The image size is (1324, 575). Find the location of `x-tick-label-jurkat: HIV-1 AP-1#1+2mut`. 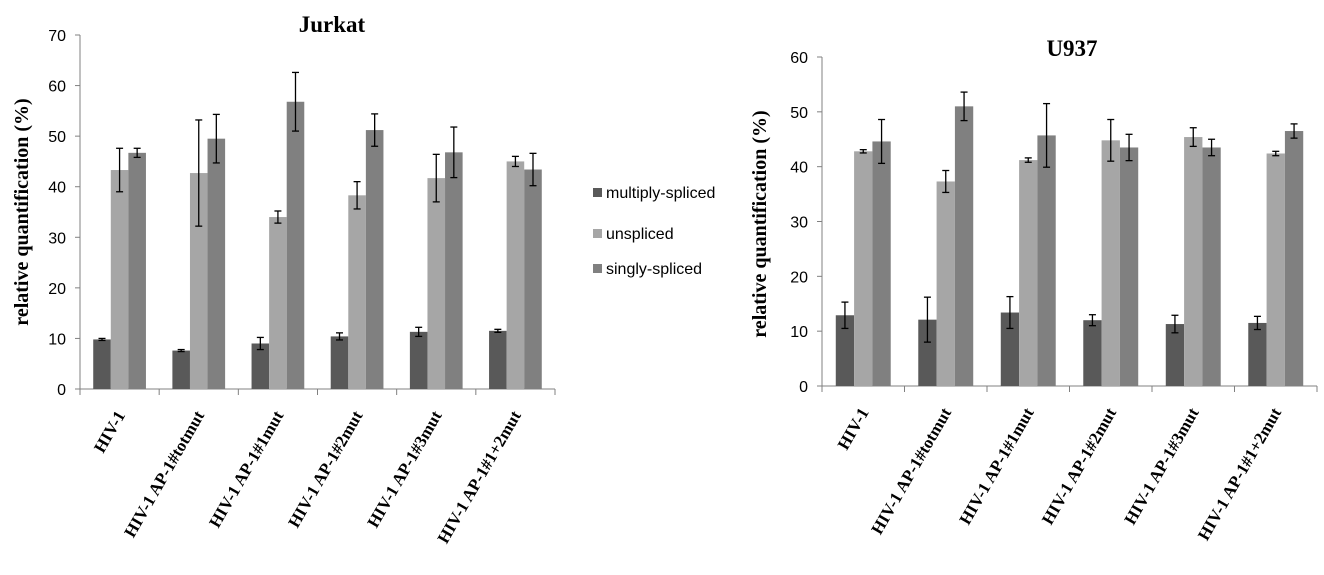

x-tick-label-jurkat: HIV-1 AP-1#1+2mut is located at coordinates (479, 476).